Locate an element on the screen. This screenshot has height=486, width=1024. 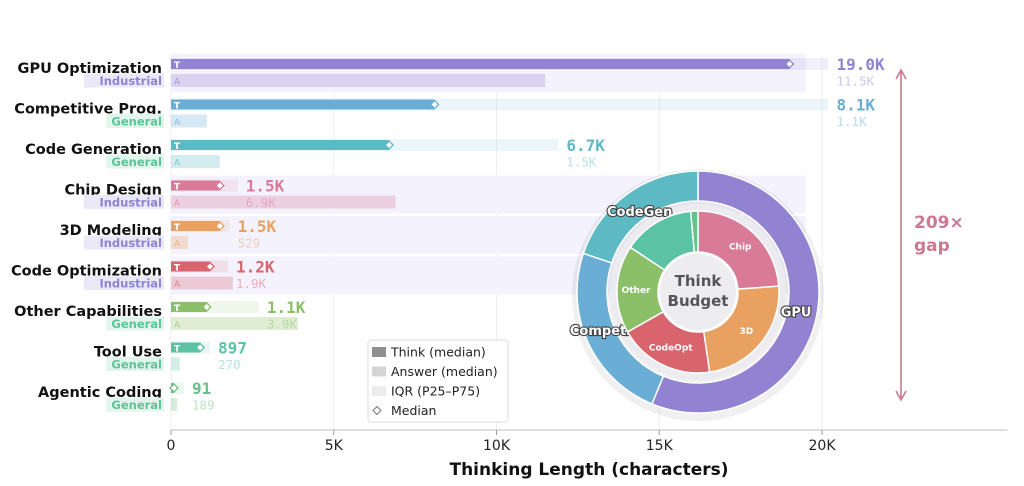
x-tick-label: 5K is located at coordinates (334, 446).